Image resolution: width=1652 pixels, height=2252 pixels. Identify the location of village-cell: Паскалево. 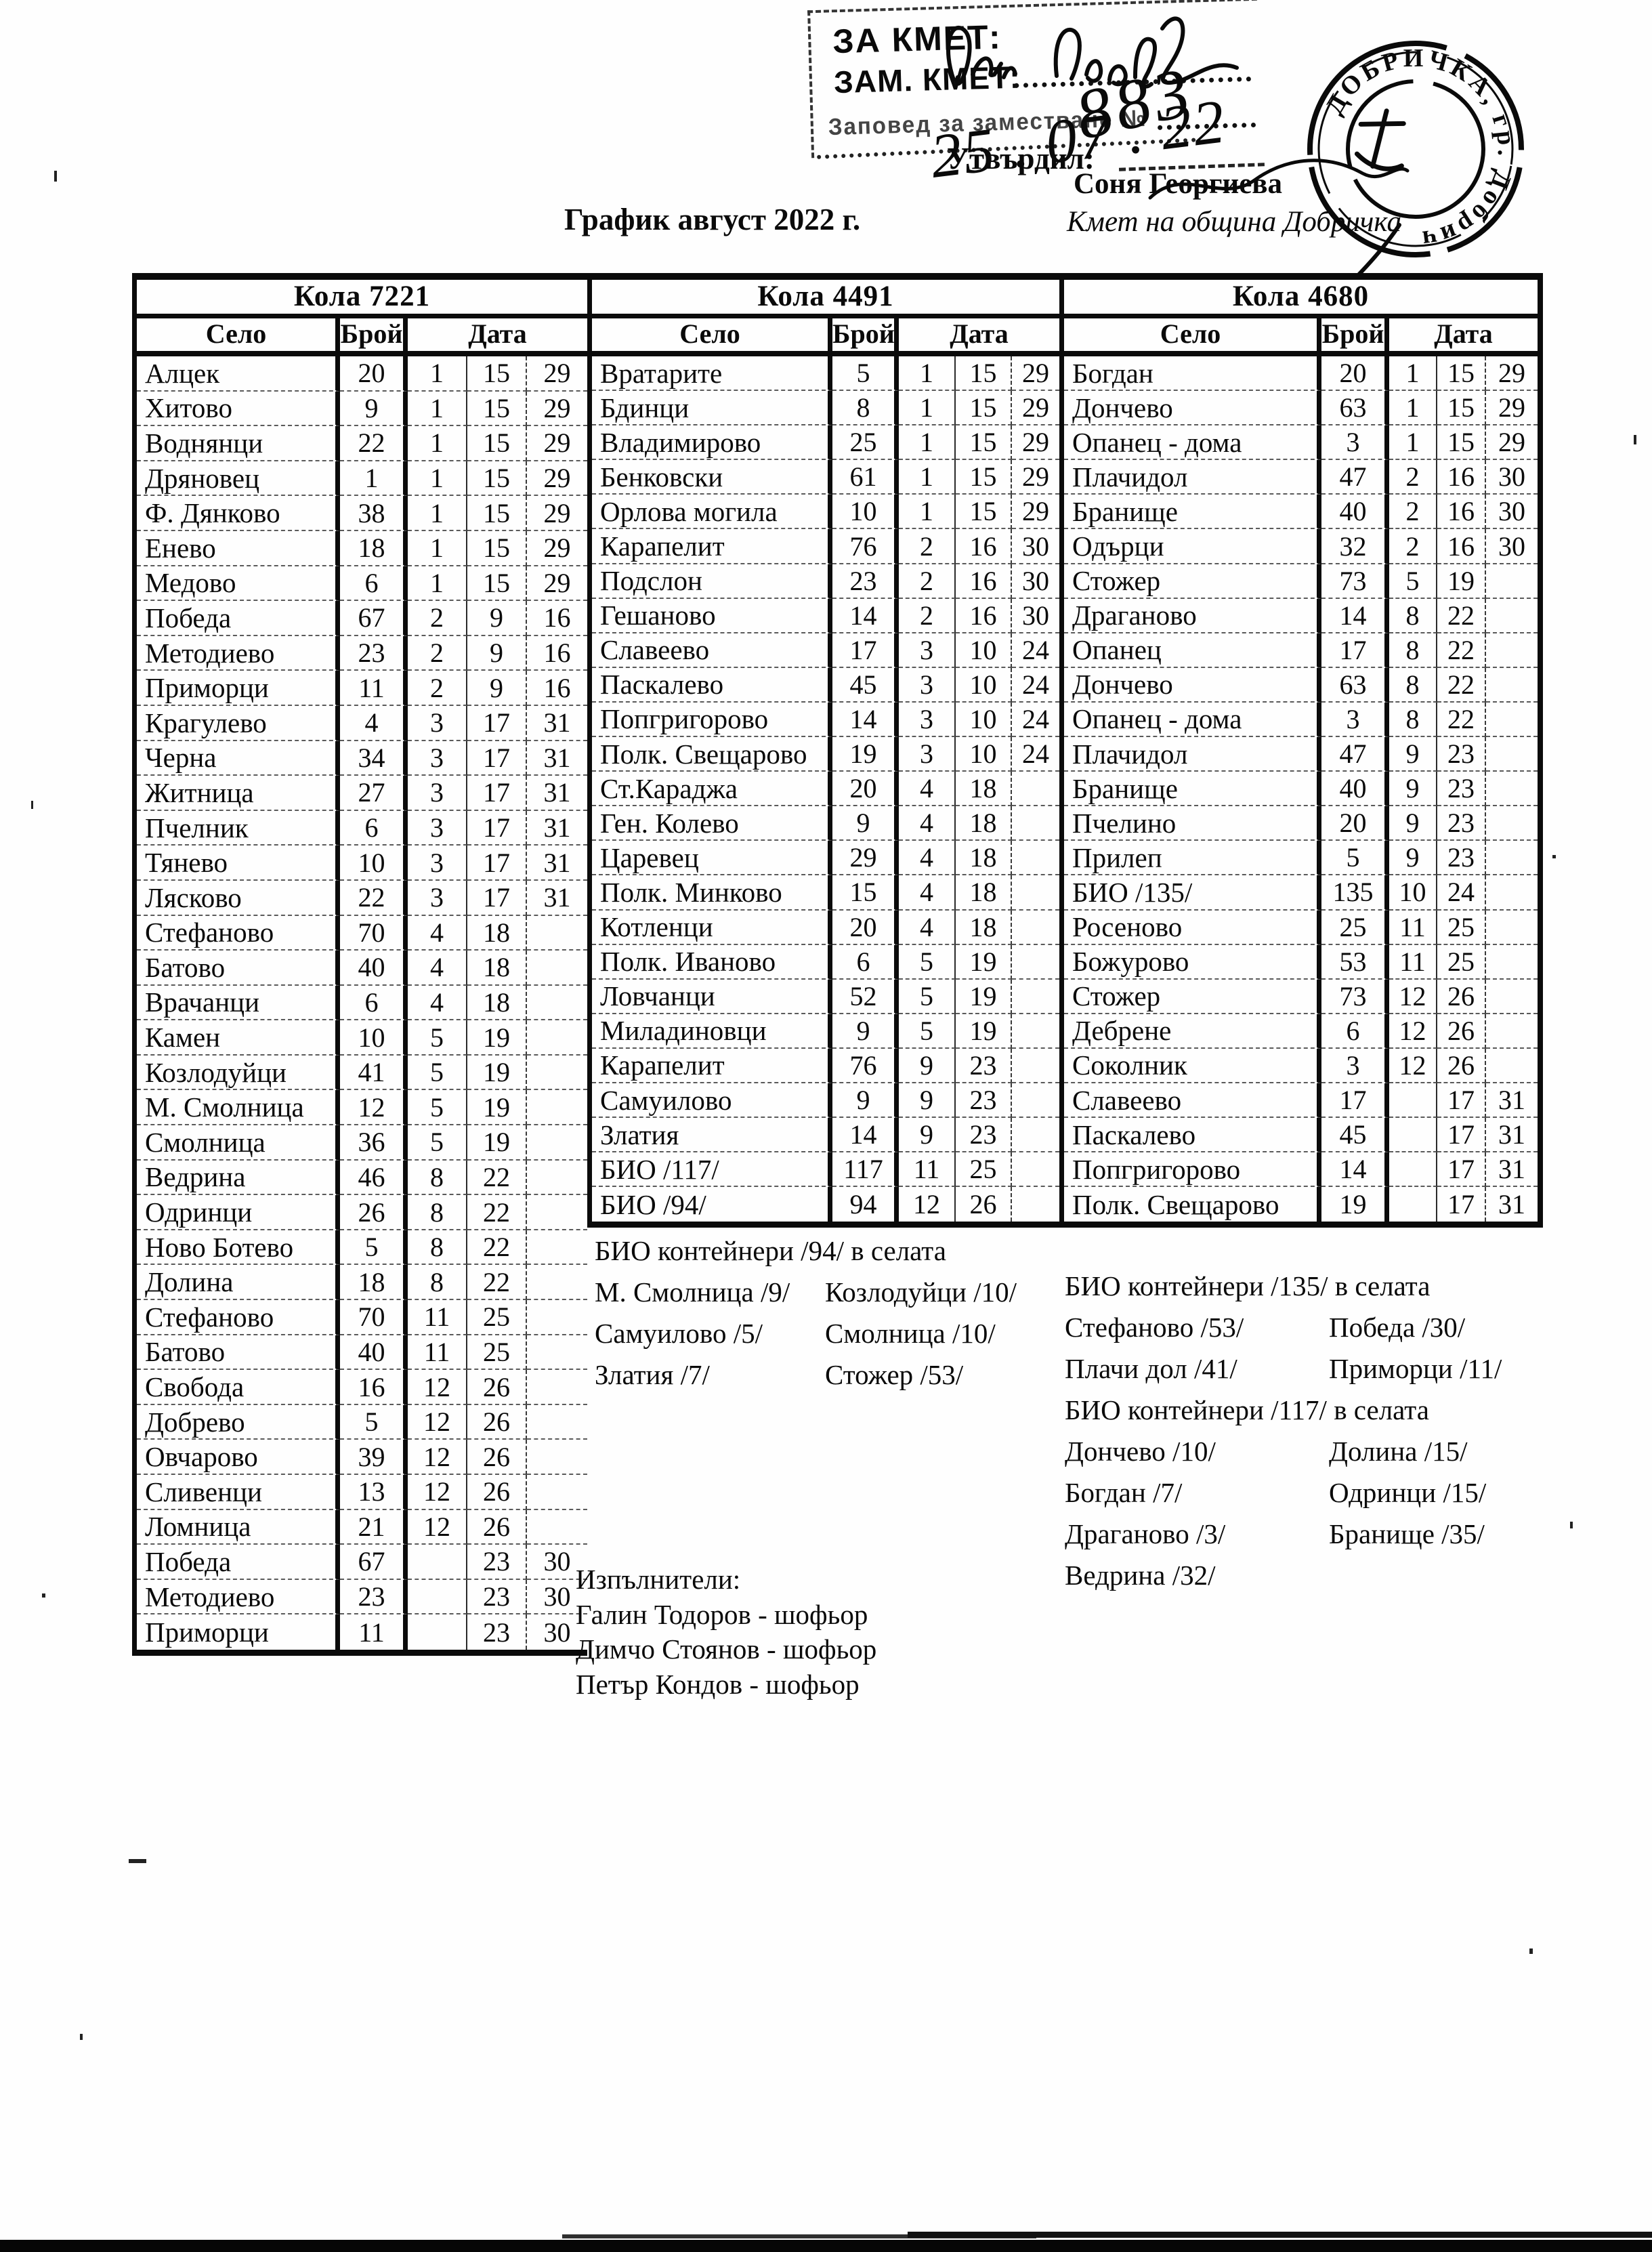
(712, 685).